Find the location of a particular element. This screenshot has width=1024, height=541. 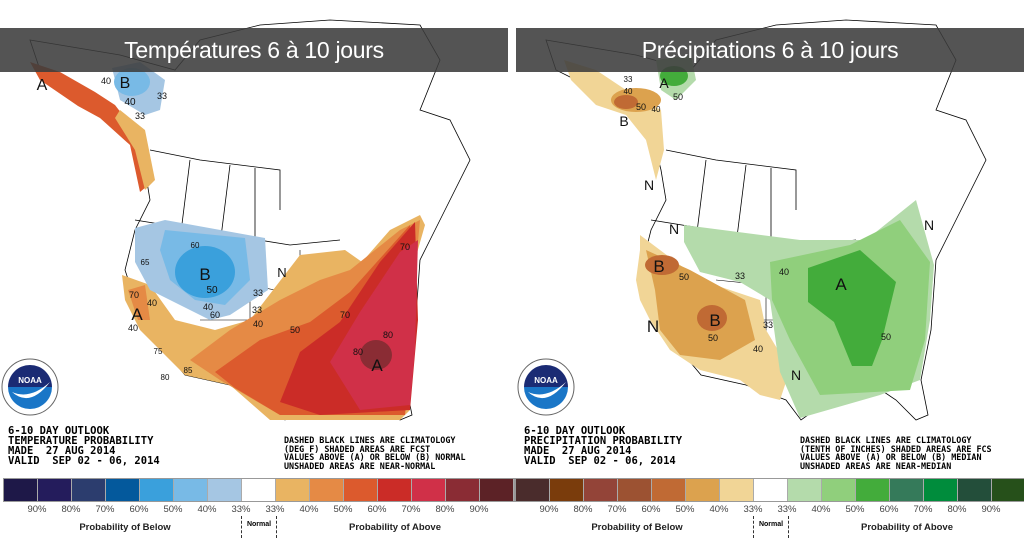

map-label: 65 is located at coordinates (145, 262).